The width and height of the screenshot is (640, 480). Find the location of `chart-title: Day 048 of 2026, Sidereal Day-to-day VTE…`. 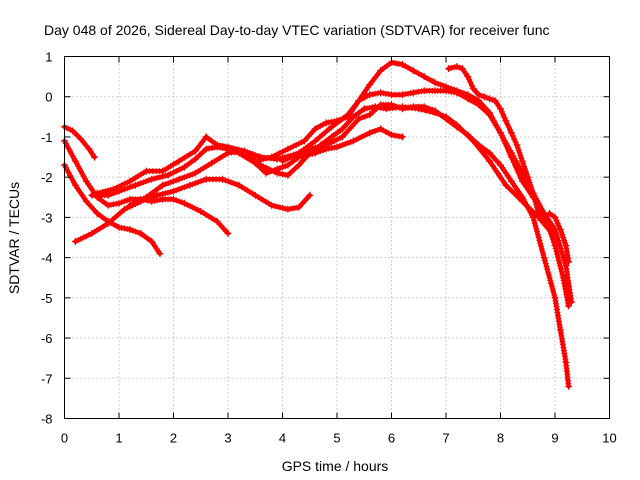

chart-title: Day 048 of 2026, Sidereal Day-to-day VTE… is located at coordinates (297, 30).